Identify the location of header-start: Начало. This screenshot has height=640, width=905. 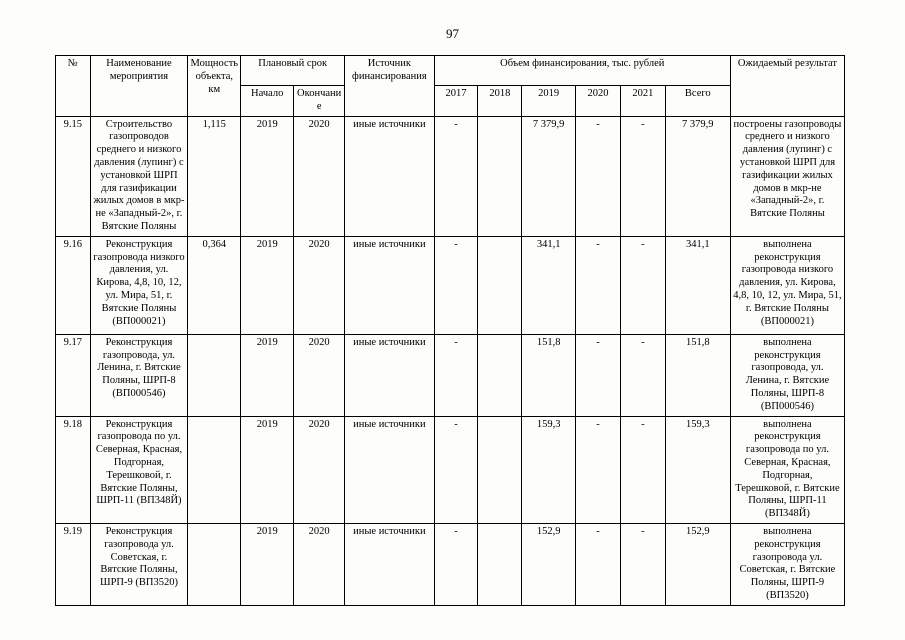
(267, 101).